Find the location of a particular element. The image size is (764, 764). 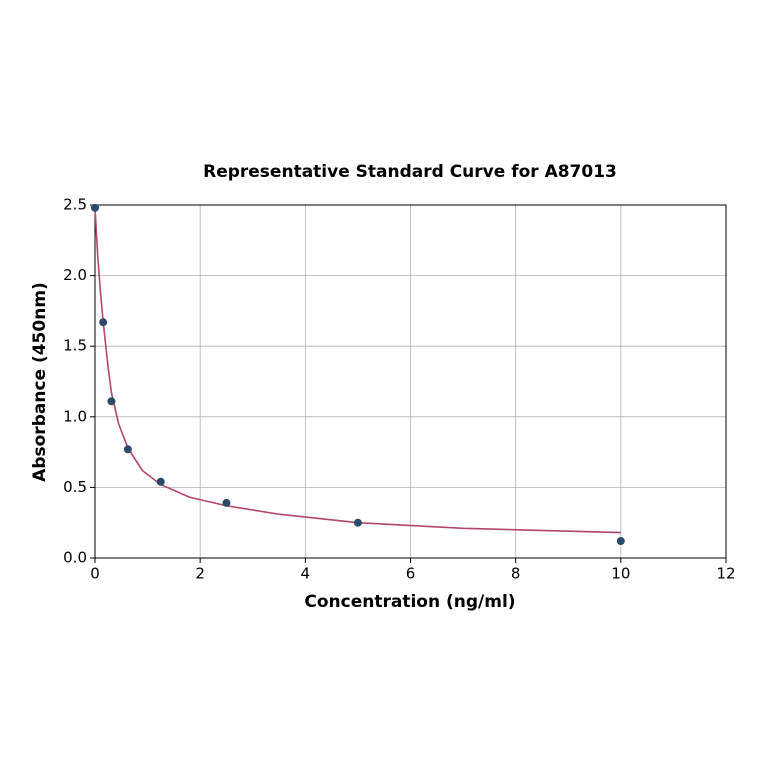

y-tick-label: 0.0 is located at coordinates (75, 558).